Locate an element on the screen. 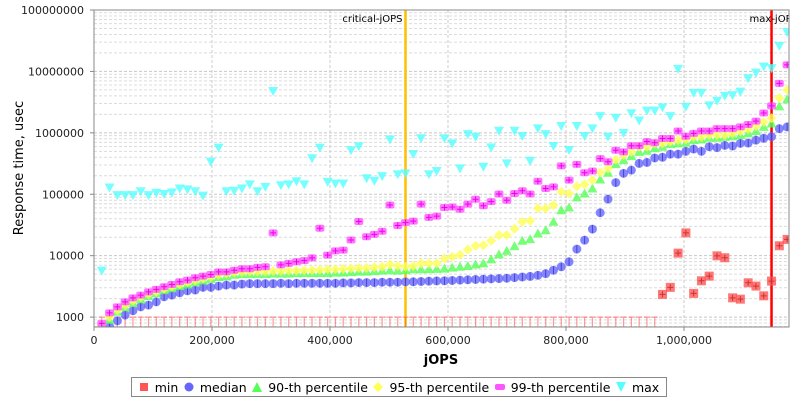 This screenshot has height=400, width=800. critical-jops-label: critical-jOPS is located at coordinates (372, 19).